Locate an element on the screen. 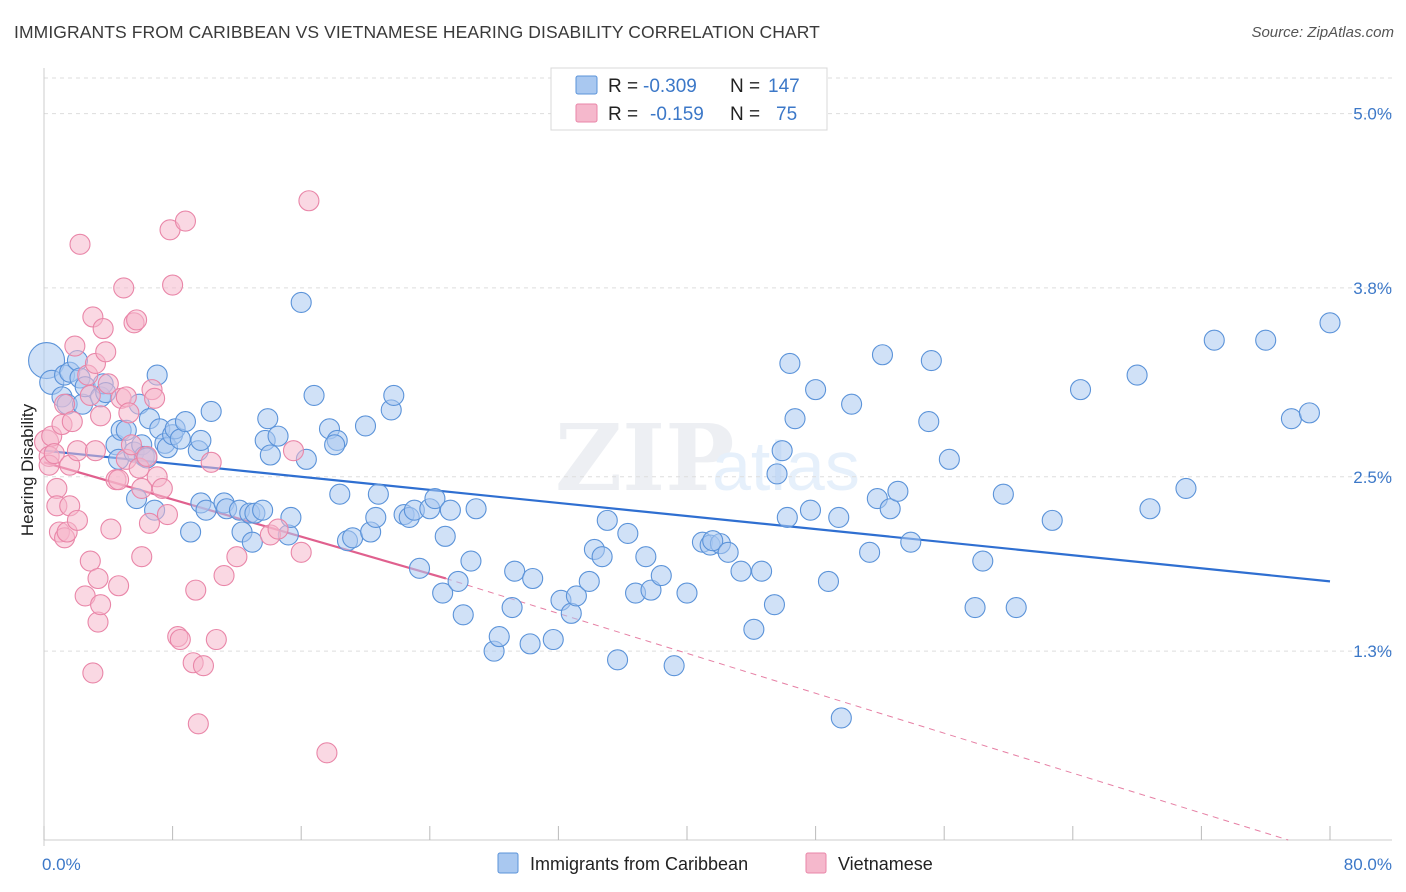 The image size is (1406, 892). watermark: ZIP atlas is located at coordinates (707, 458).